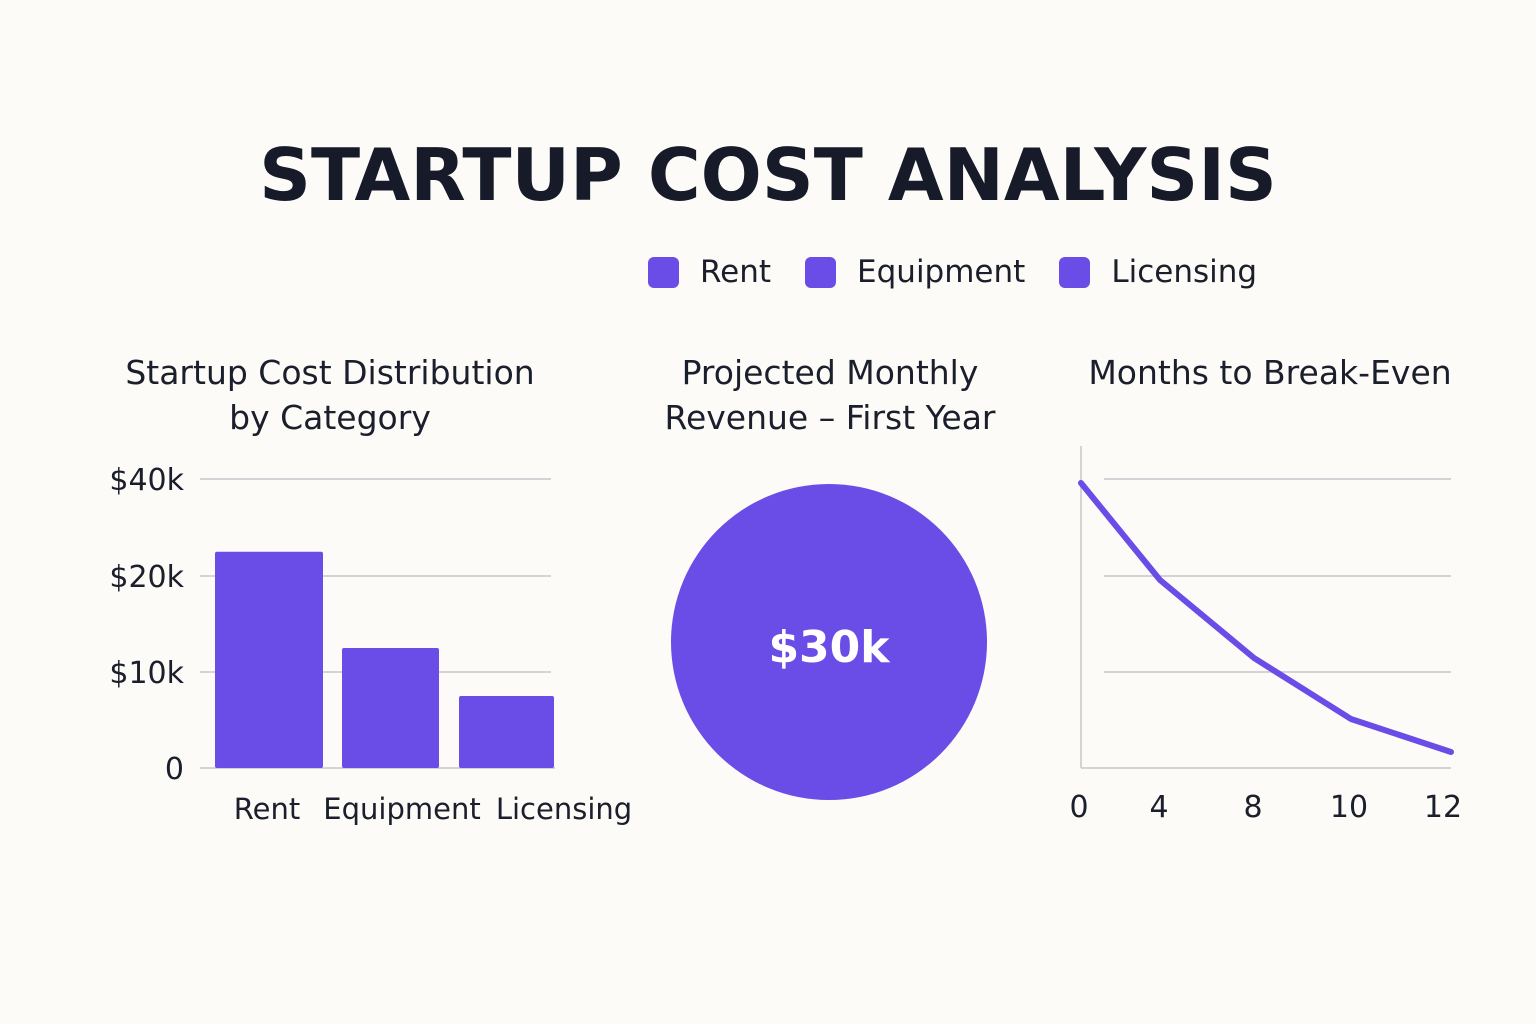  Describe the element at coordinates (829, 647) in the screenshot. I see `pie-slice-label: $30k` at that location.